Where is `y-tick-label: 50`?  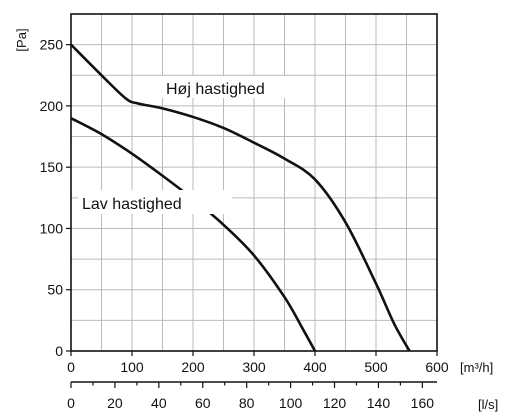
y-tick-label: 50 is located at coordinates (55, 290).